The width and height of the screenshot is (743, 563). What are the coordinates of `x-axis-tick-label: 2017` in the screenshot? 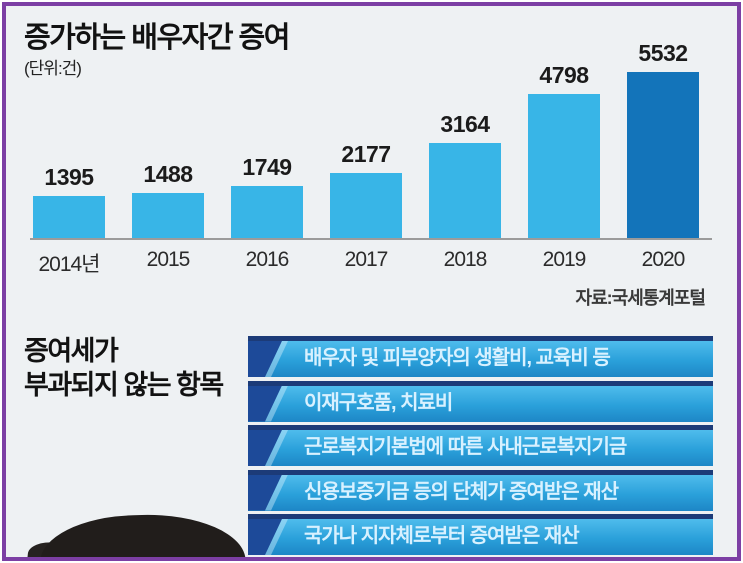 It's located at (366, 259).